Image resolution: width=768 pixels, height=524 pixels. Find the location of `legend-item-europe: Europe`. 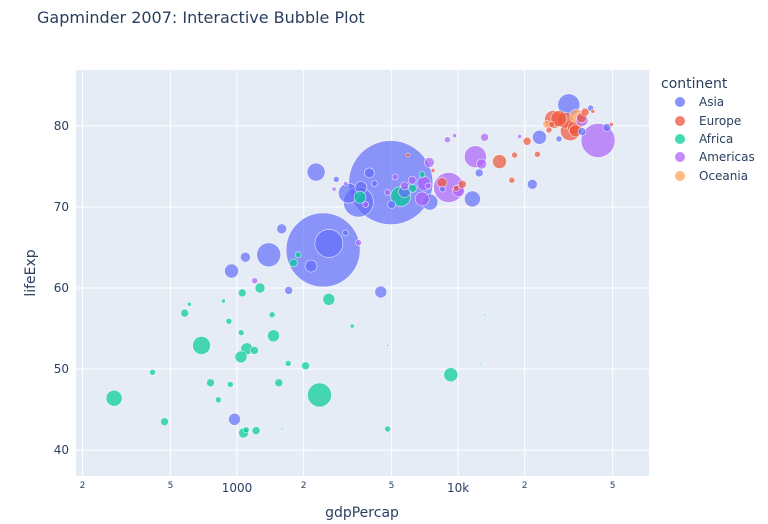

legend-item-europe: Europe is located at coordinates (708, 121).